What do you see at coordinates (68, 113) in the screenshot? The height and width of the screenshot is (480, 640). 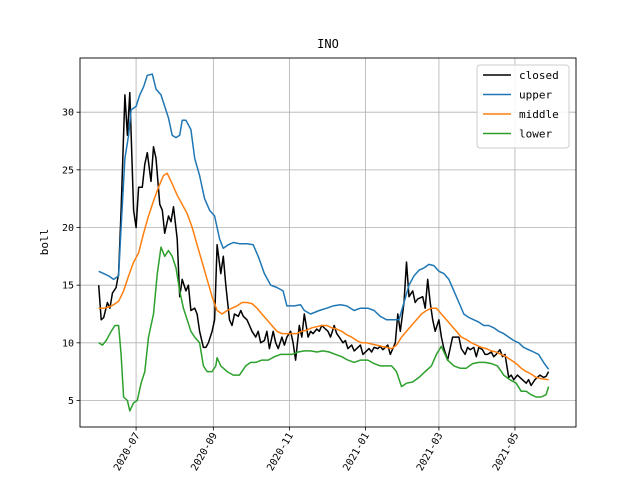 I see `y-tick-label: 30` at bounding box center [68, 113].